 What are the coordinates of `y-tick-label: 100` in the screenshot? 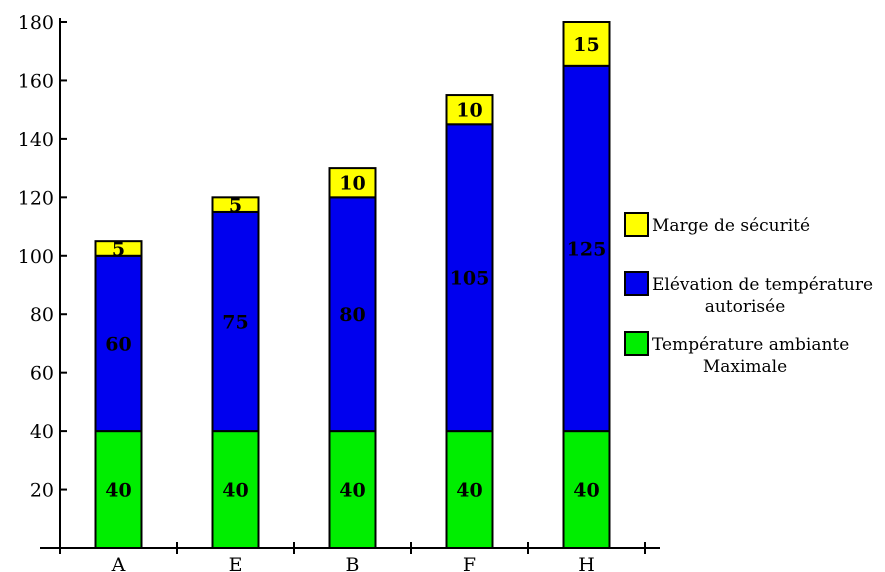 It's located at (36, 257).